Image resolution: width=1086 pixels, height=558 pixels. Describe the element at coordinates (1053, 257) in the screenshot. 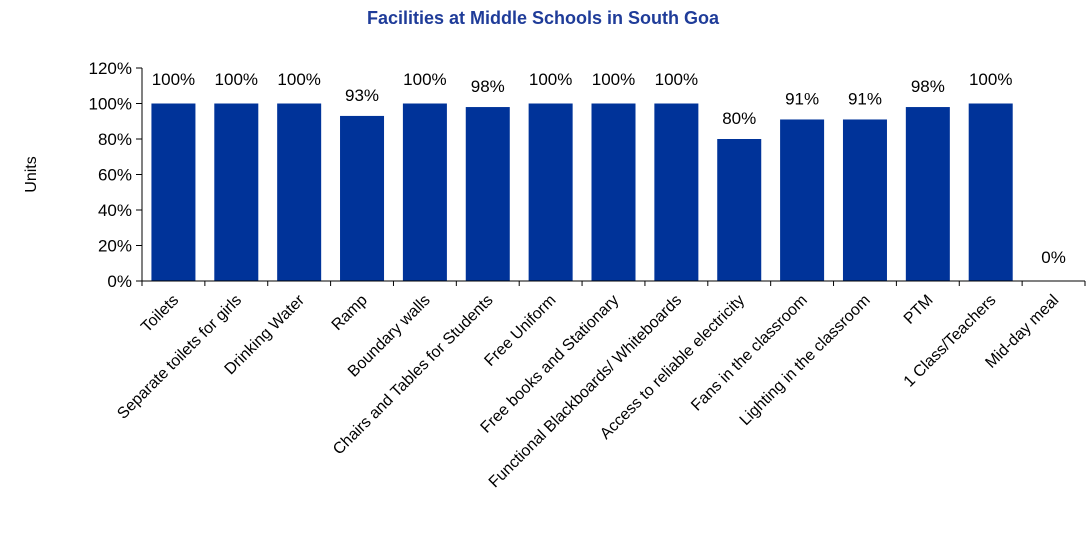

I see `data-label: 0%` at that location.